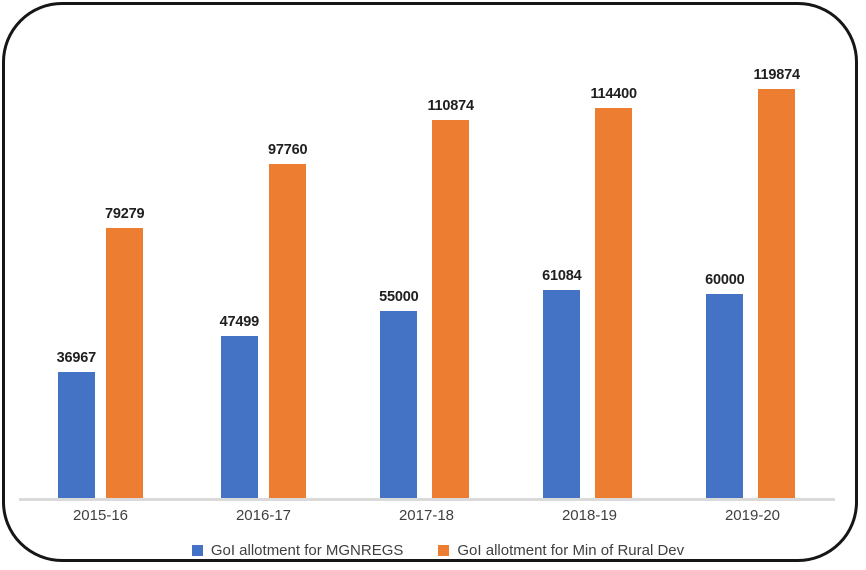  I want to click on bar-value-label: 97760, so click(288, 150).